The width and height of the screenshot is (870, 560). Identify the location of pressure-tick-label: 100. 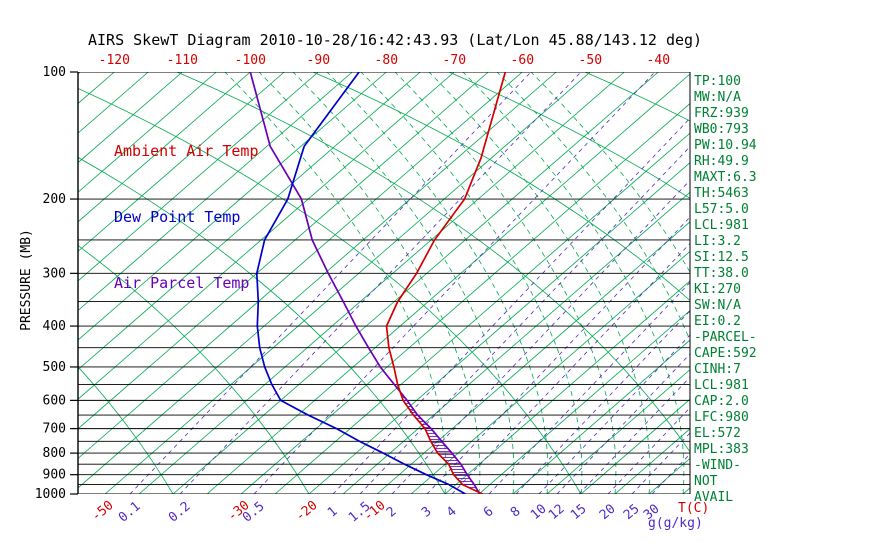
(54, 72).